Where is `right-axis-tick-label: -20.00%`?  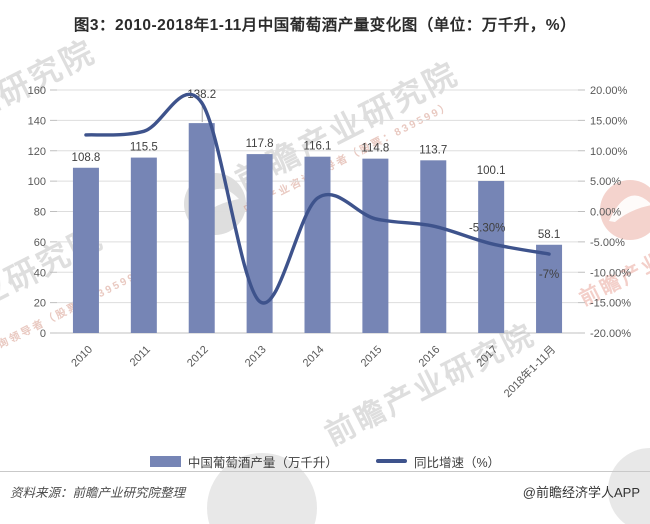
right-axis-tick-label: -20.00% is located at coordinates (610, 334).